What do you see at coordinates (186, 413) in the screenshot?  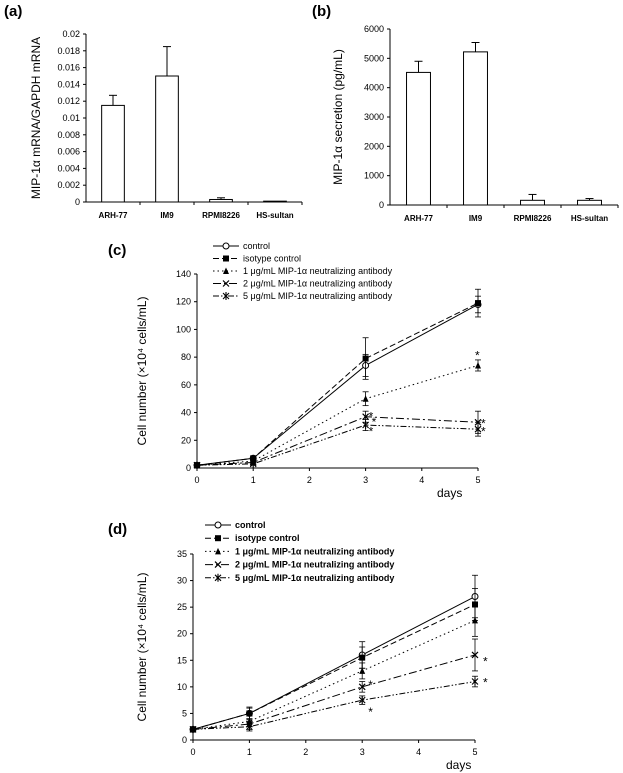 I see `y-tick-label: 40` at bounding box center [186, 413].